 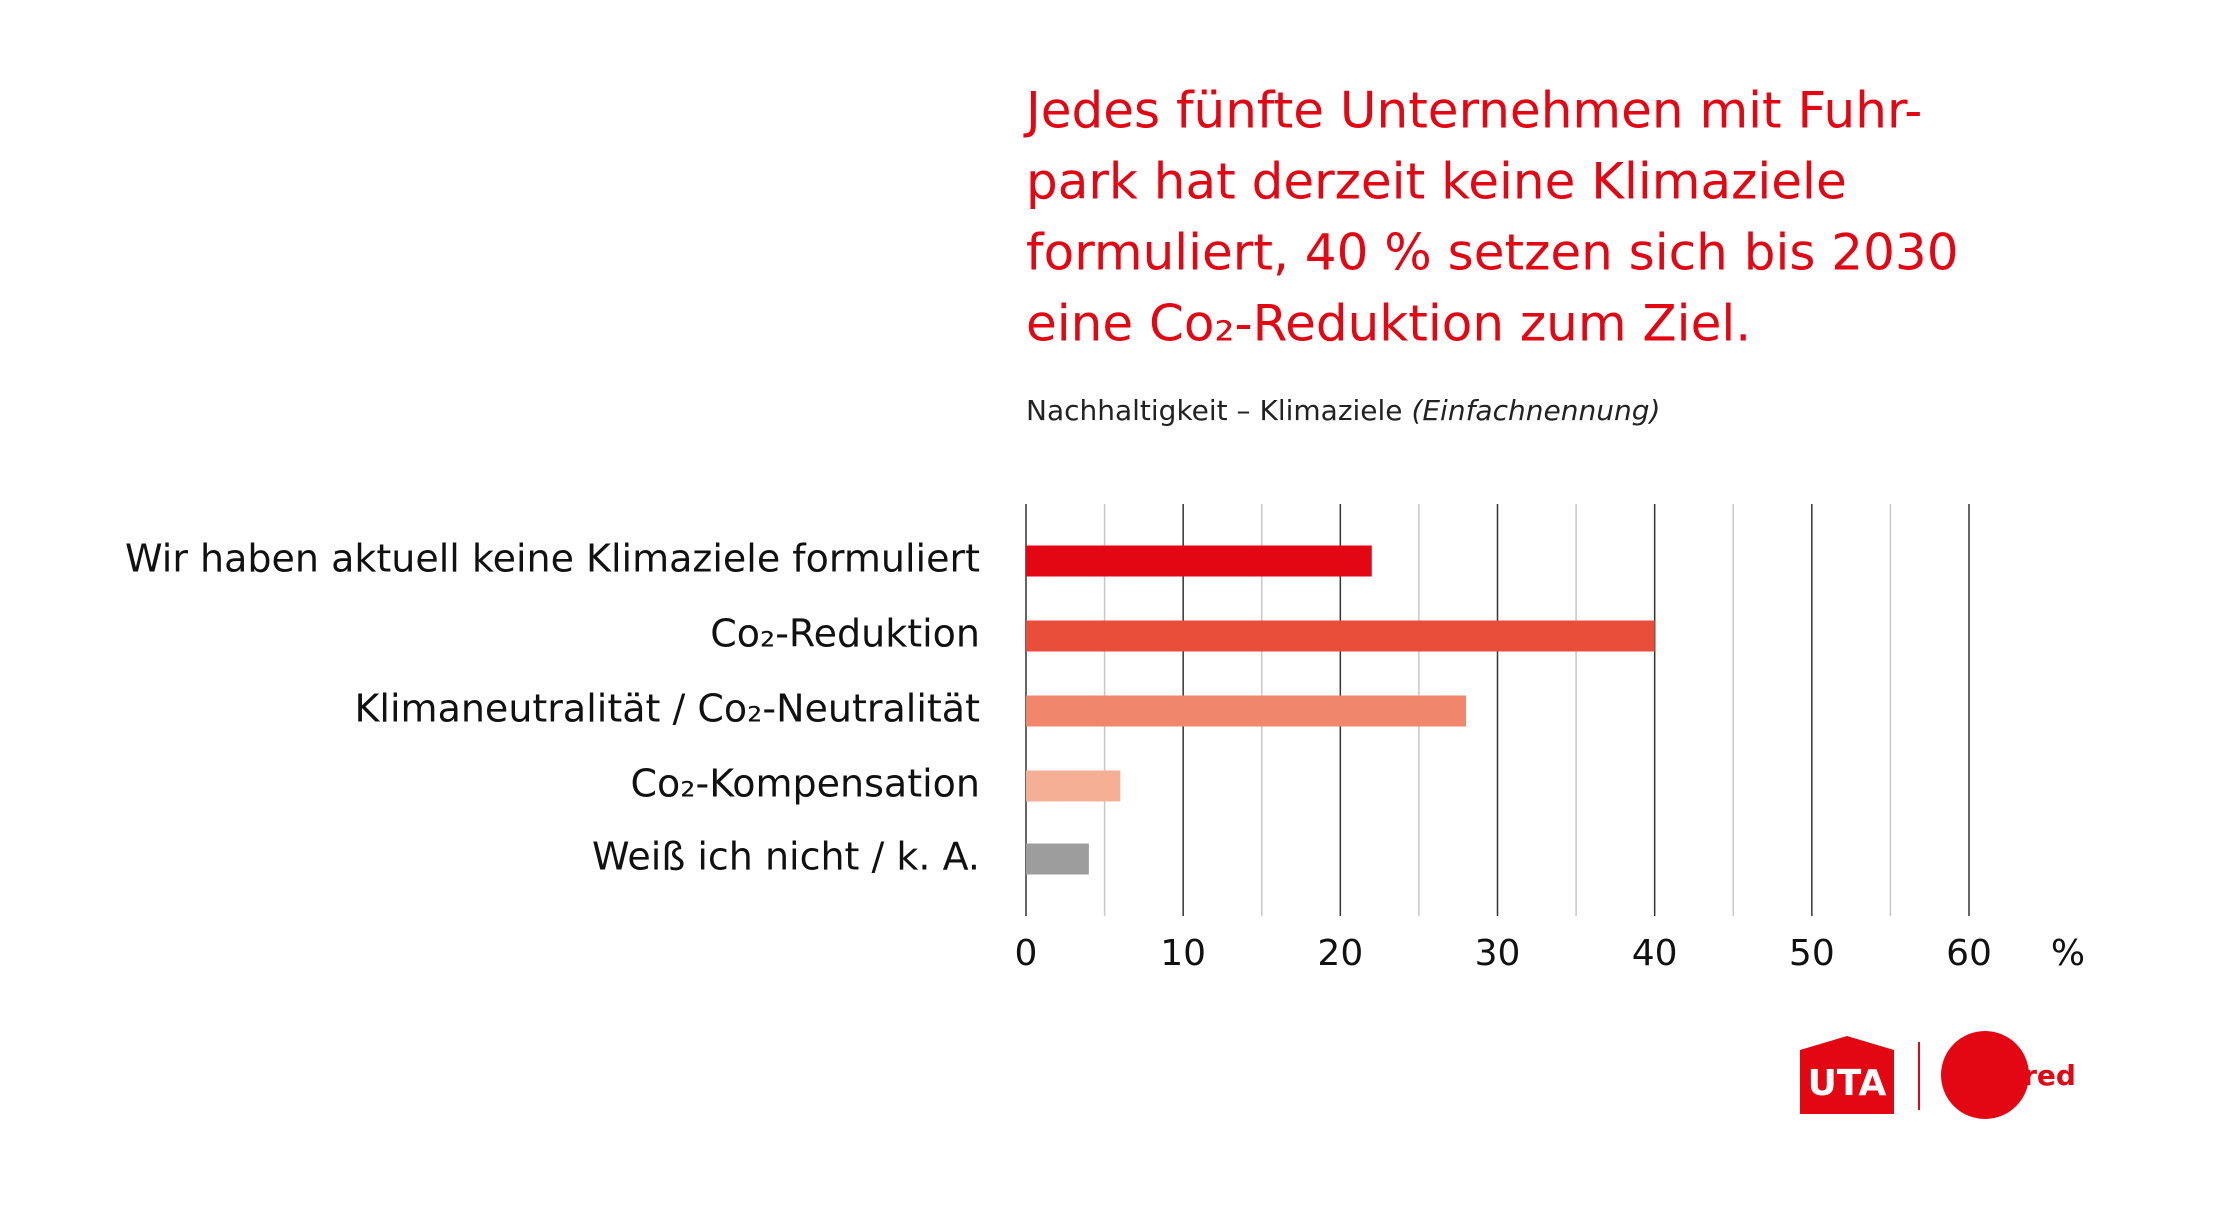 I want to click on x-unit: %, so click(x=2068, y=953).